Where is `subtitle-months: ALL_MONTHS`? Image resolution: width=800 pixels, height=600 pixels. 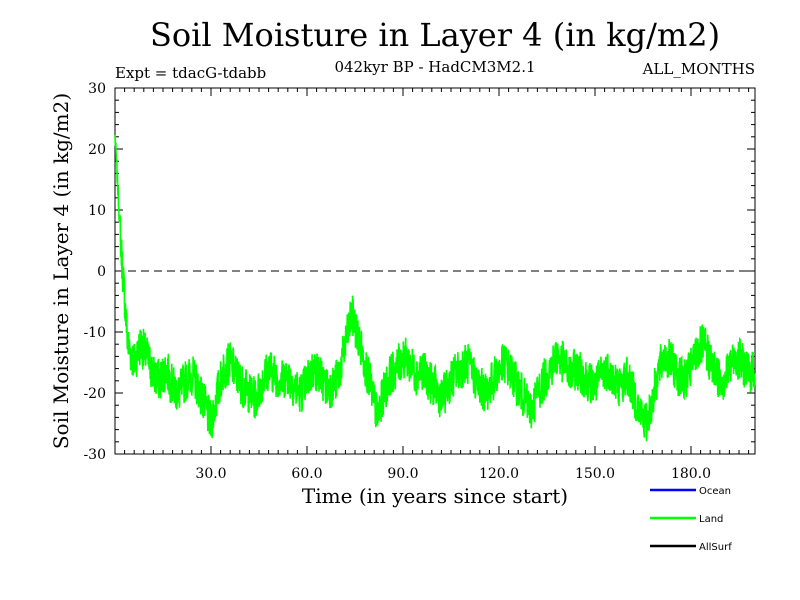
subtitle-months: ALL_MONTHS is located at coordinates (698, 69).